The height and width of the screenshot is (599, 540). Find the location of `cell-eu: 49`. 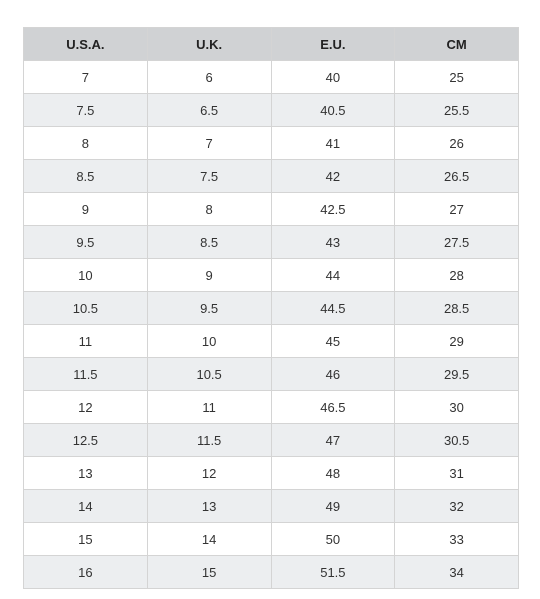

cell-eu: 49 is located at coordinates (333, 506).